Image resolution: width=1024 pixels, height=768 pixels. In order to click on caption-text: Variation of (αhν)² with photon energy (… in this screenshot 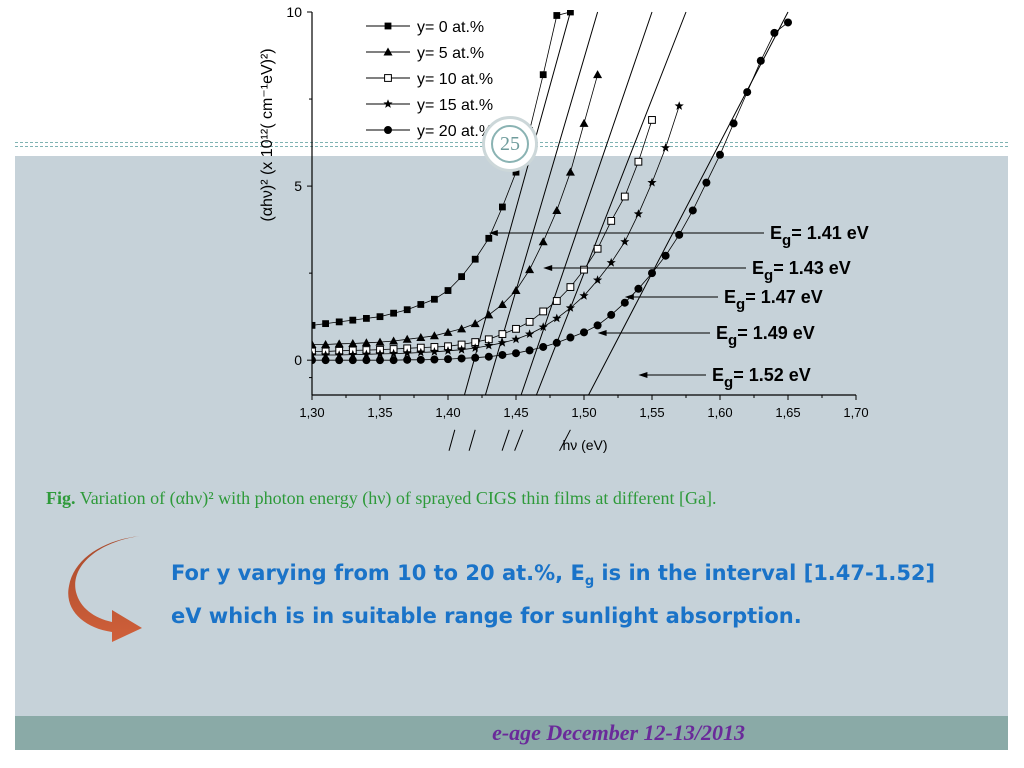, I will do `click(398, 498)`.